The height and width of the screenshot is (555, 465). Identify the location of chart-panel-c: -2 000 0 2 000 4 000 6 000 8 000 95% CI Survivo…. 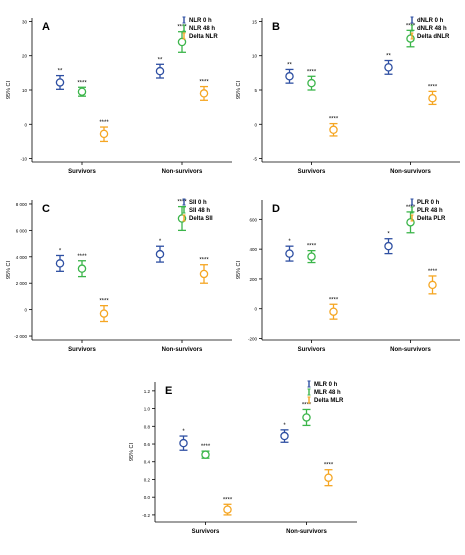
(119, 275).